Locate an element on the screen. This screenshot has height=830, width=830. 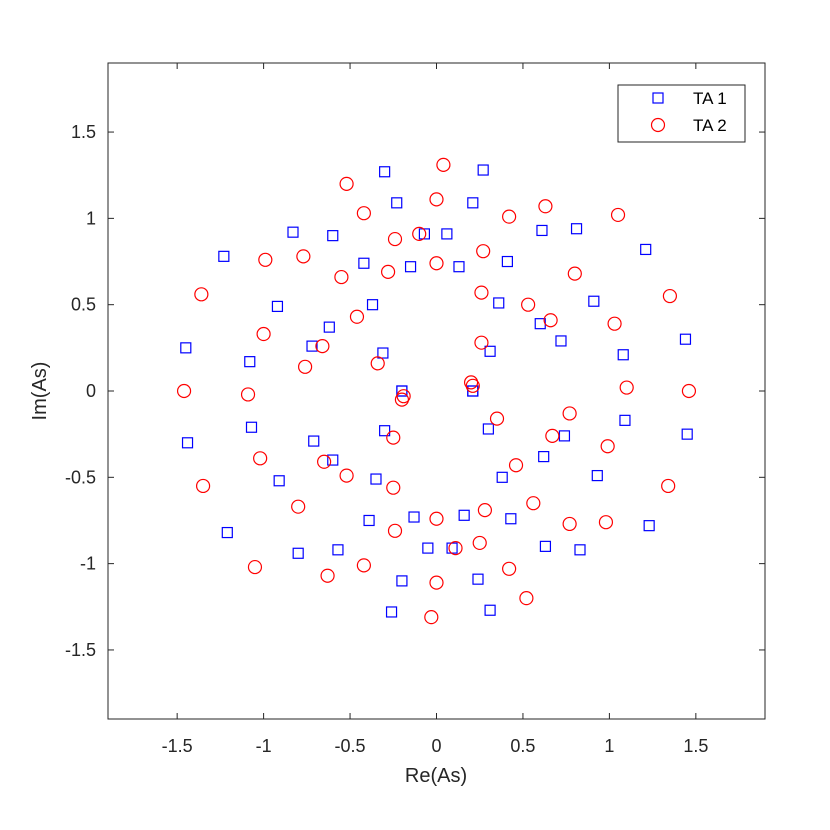
x-tick-label: 0.5 is located at coordinates (522, 746).